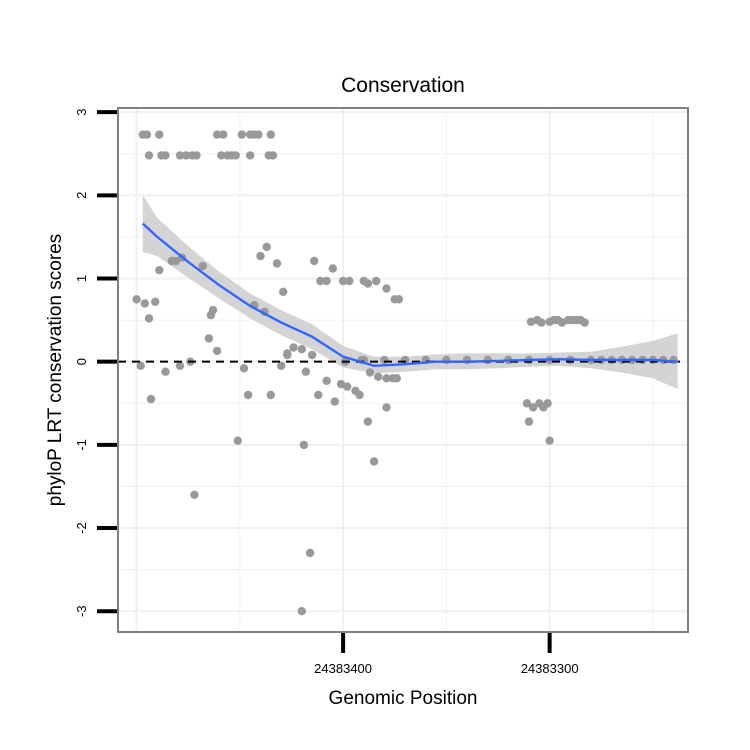 Image resolution: width=750 pixels, height=750 pixels. Describe the element at coordinates (403, 698) in the screenshot. I see `x-axis-label: Genomic Position` at that location.